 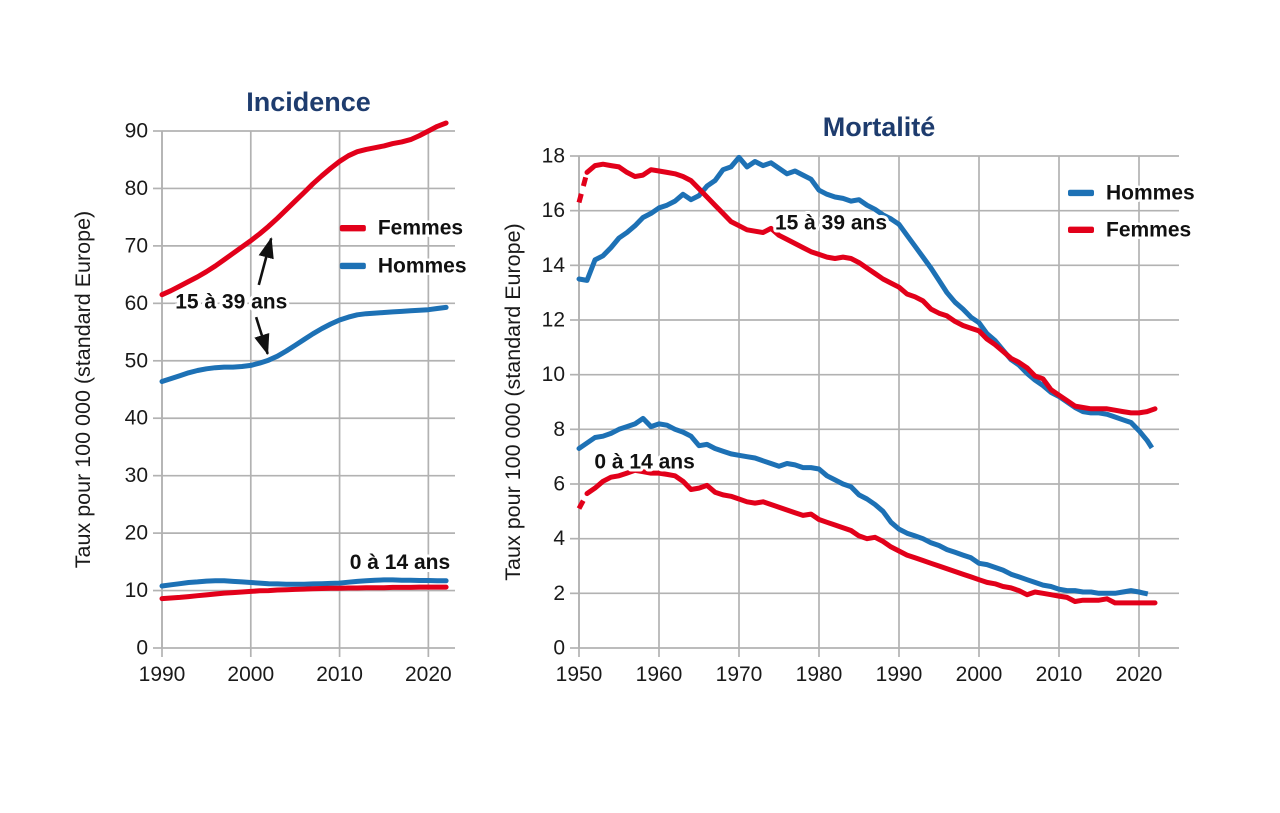 I want to click on y-tick-label: 8, so click(x=559, y=429).